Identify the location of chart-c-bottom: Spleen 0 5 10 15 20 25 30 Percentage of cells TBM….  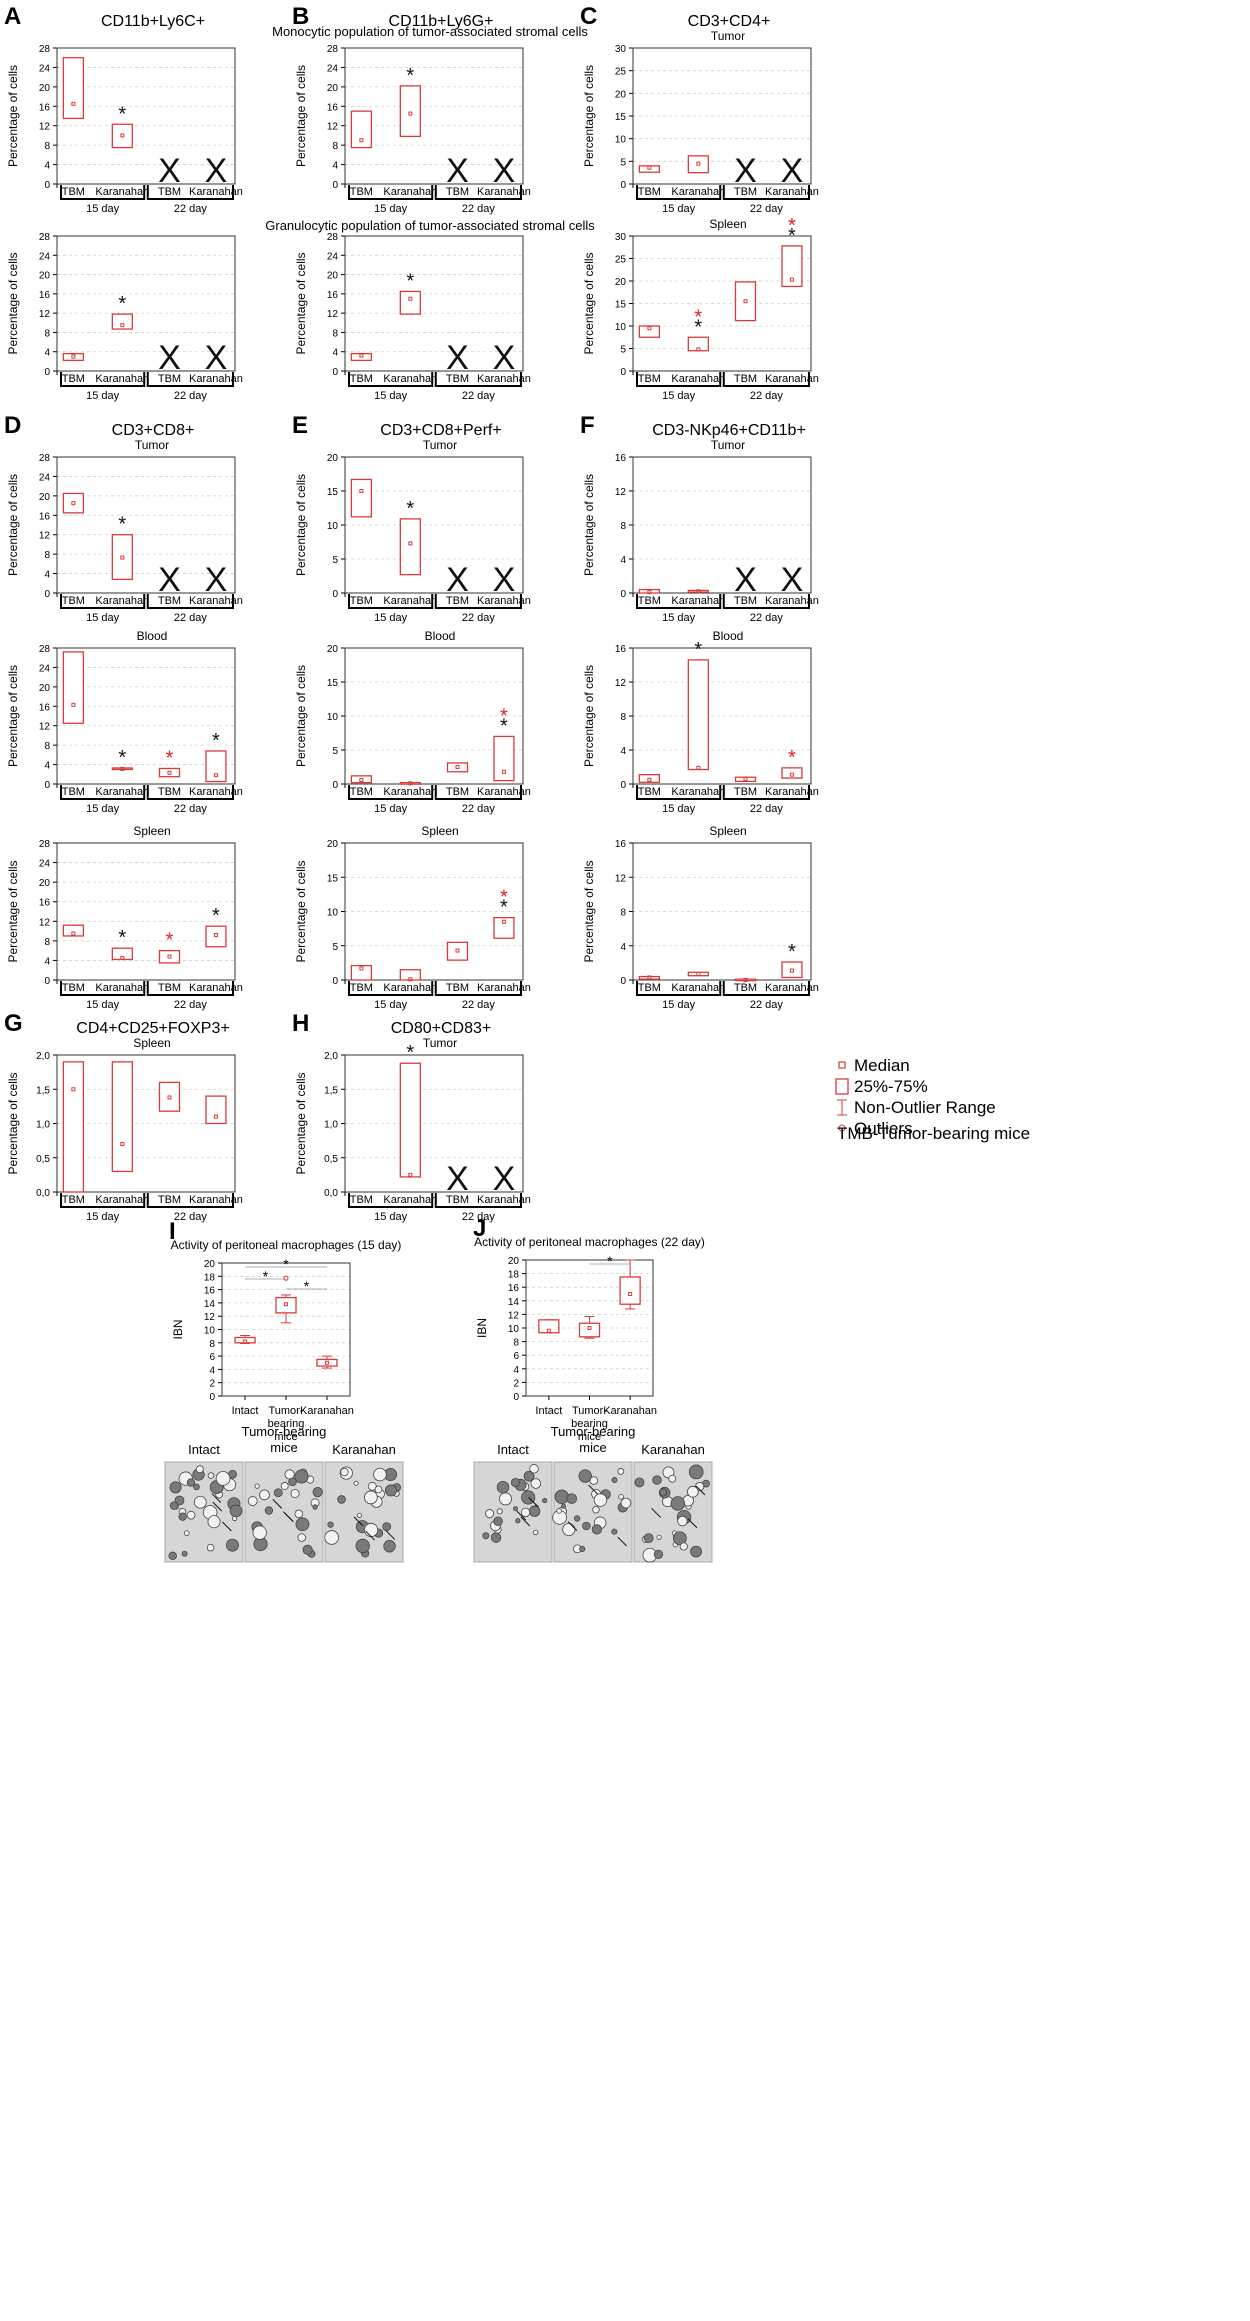
(700, 308).